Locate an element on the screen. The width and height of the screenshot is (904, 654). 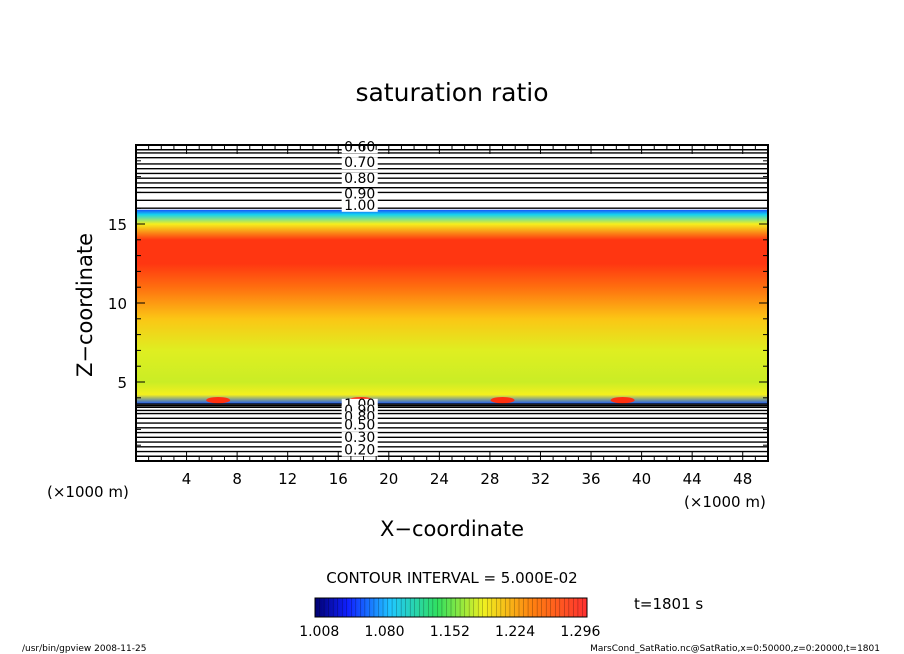
colorbar-stripes is located at coordinates (451, 607).